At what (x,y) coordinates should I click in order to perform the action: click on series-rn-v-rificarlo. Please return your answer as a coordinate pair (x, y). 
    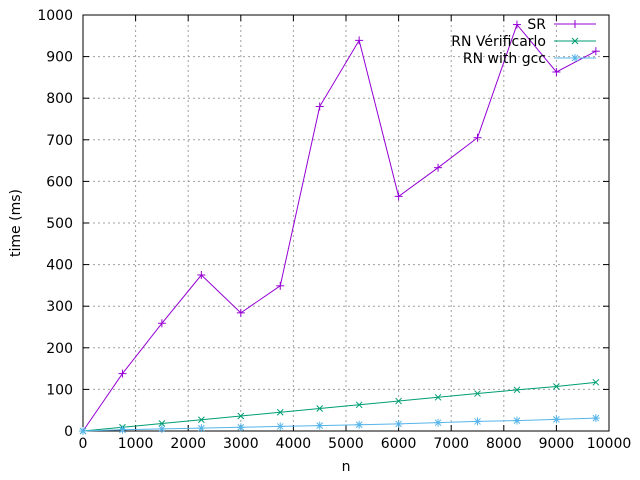
    Looking at the image, I should click on (339, 406).